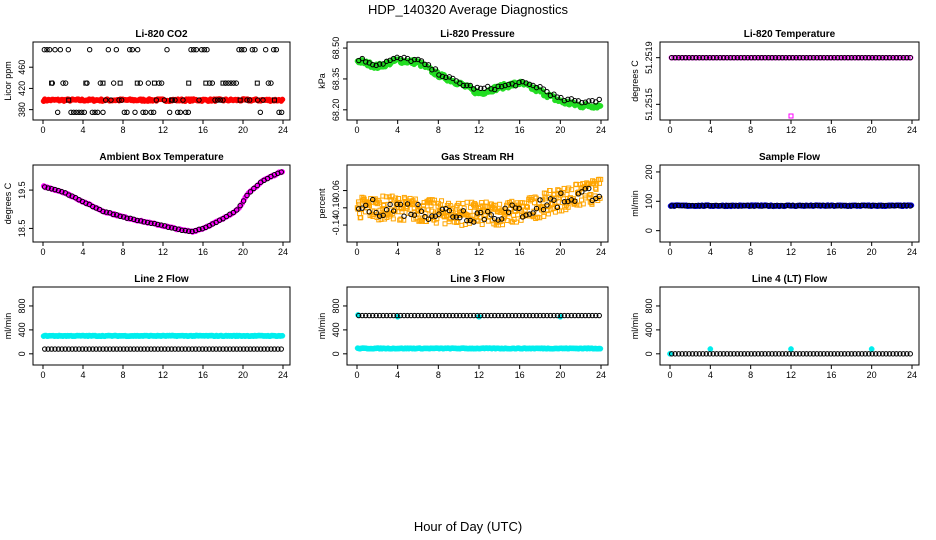 The image size is (936, 540). What do you see at coordinates (336, 305) in the screenshot?
I see `y-tick-label: 800` at bounding box center [336, 305].